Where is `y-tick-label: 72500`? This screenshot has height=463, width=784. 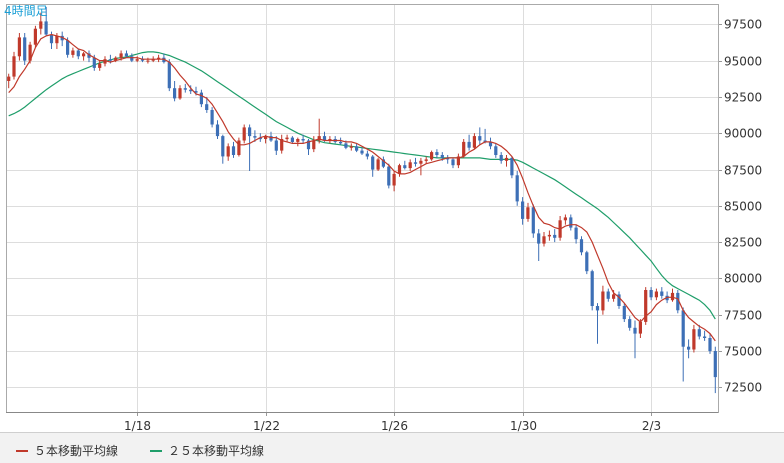
y-tick-label: 72500 is located at coordinates (743, 388).